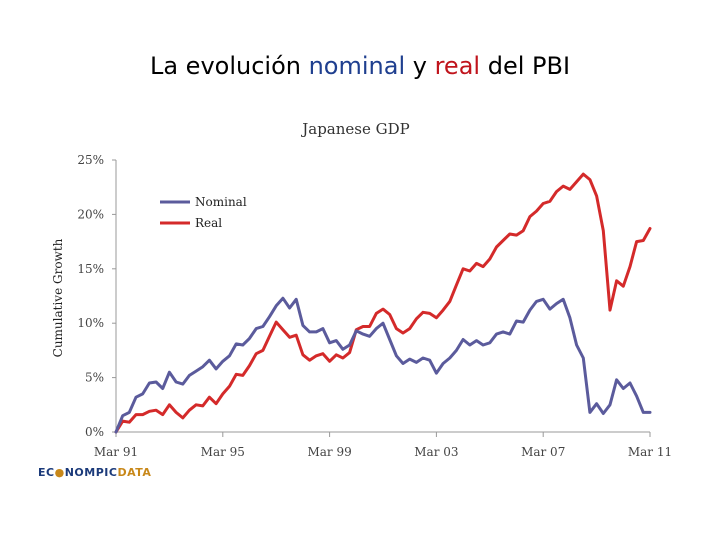  Describe the element at coordinates (46, 472) in the screenshot. I see `logo-part-1: EC` at that location.